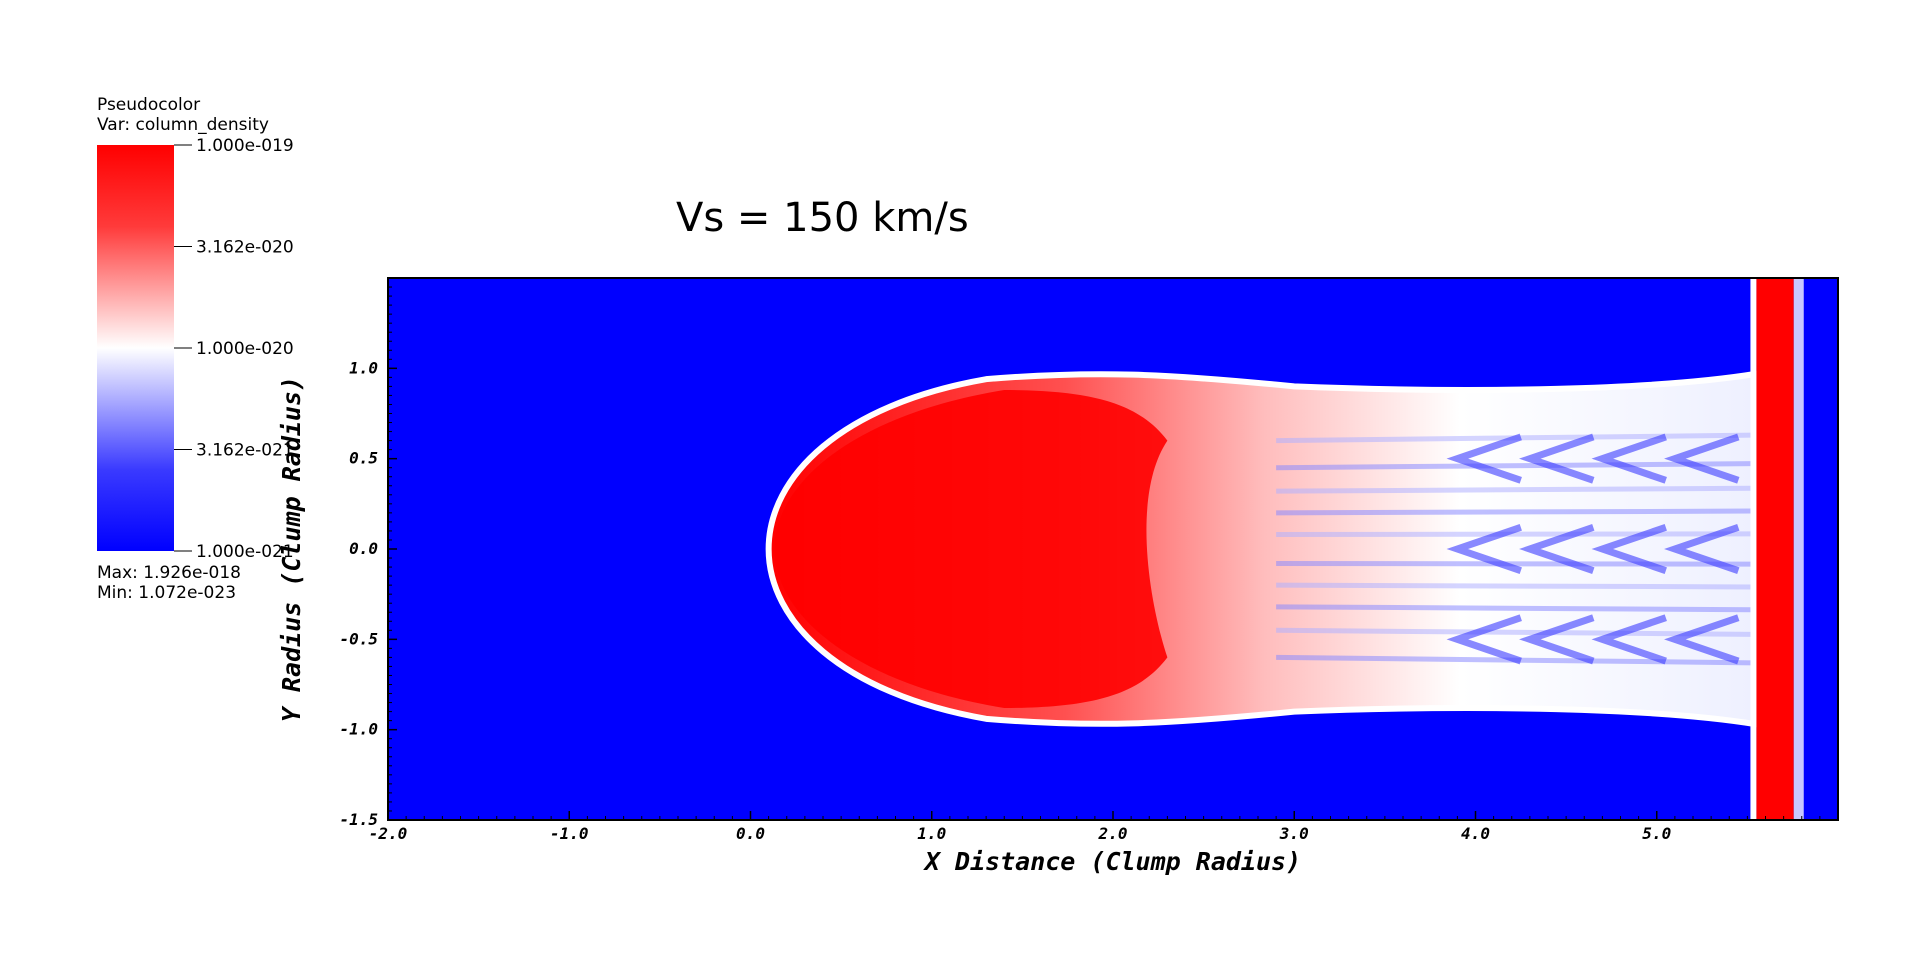  I want to click on y-tick-label: 1.0, so click(363, 367).